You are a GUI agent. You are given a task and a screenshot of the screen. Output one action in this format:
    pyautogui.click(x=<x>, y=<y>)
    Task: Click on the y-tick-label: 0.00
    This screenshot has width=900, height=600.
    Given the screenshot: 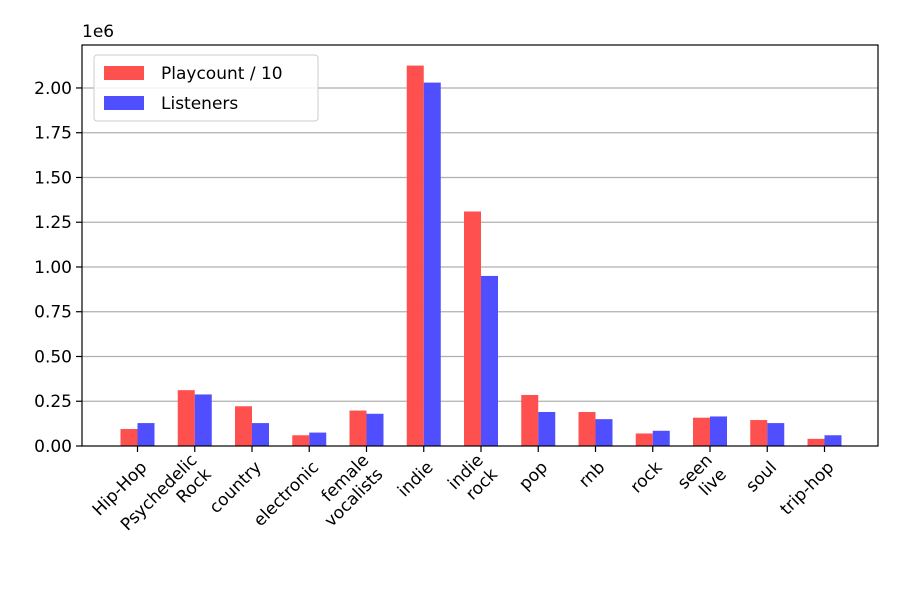 What is the action you would take?
    pyautogui.click(x=53, y=447)
    